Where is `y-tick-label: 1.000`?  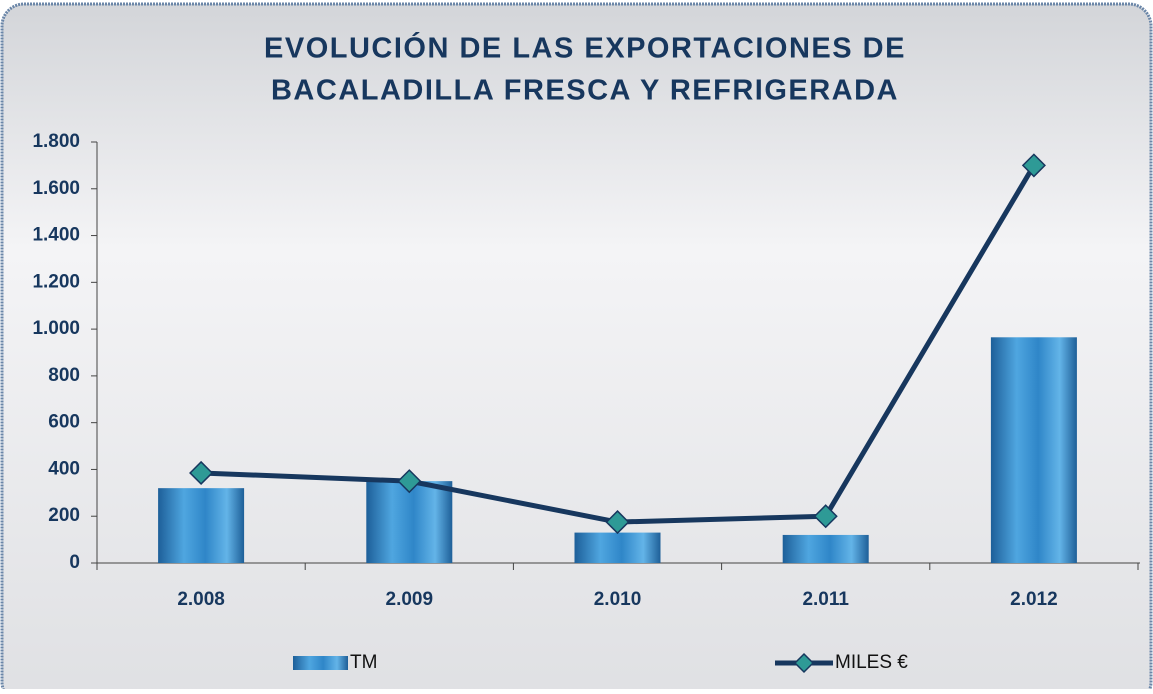 y-tick-label: 1.000 is located at coordinates (56, 328).